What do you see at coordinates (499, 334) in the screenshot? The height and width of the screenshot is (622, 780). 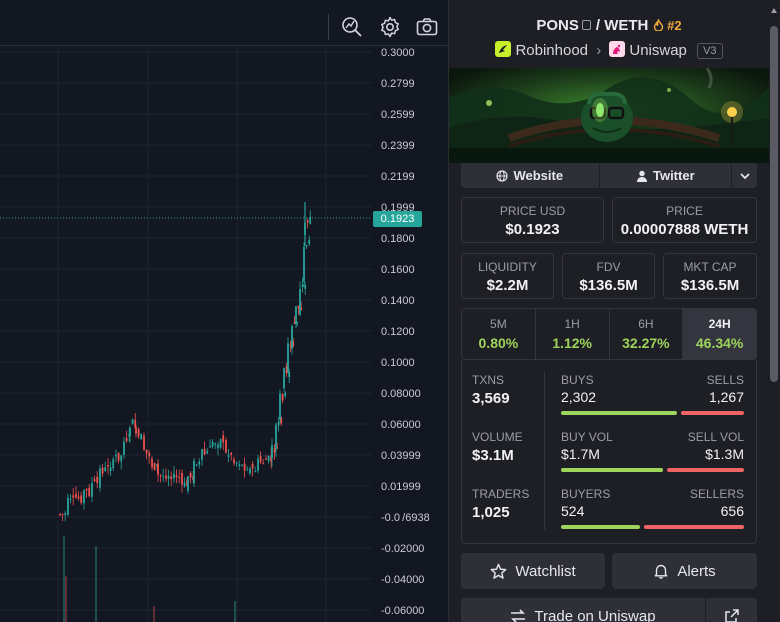 I see `tab-5m: 5M 0.80%` at bounding box center [499, 334].